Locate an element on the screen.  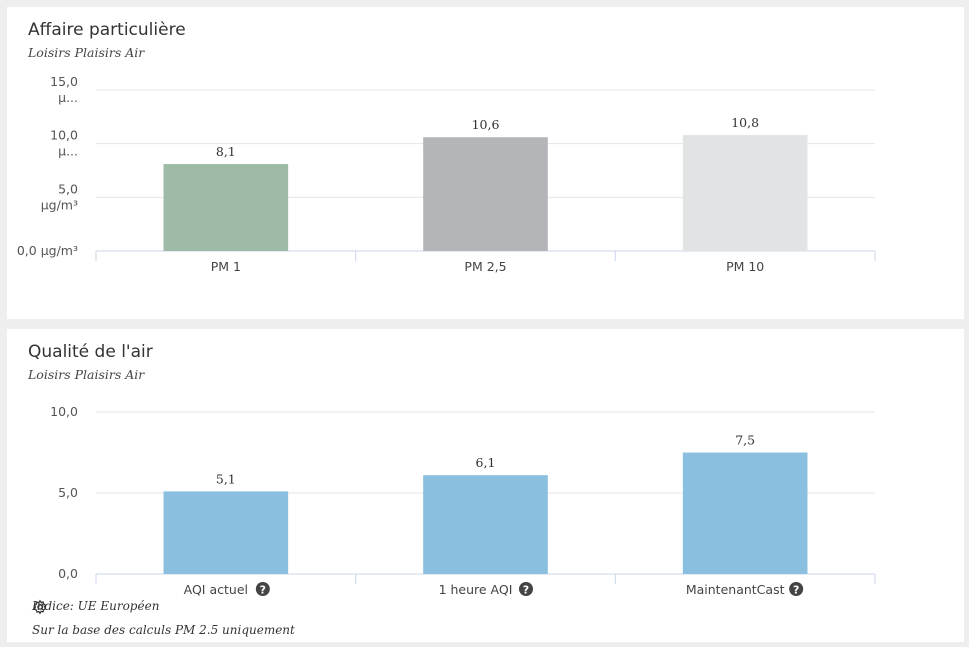
index-label: Indice: UE Européen is located at coordinates (96, 606).